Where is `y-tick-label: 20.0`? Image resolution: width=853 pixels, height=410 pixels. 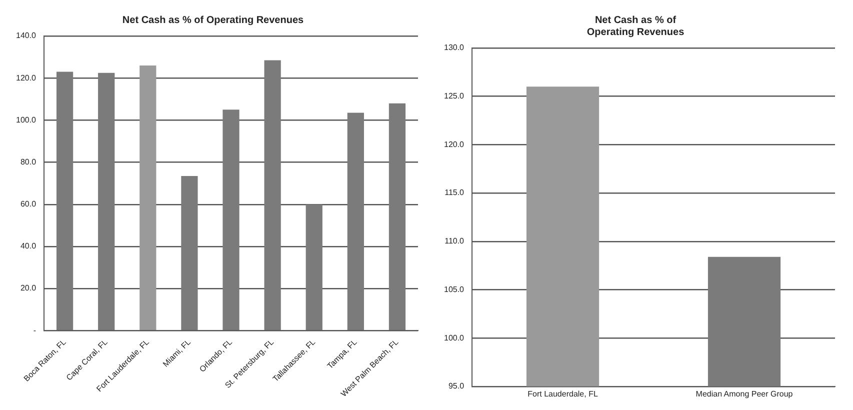
y-tick-label: 20.0 is located at coordinates (28, 288).